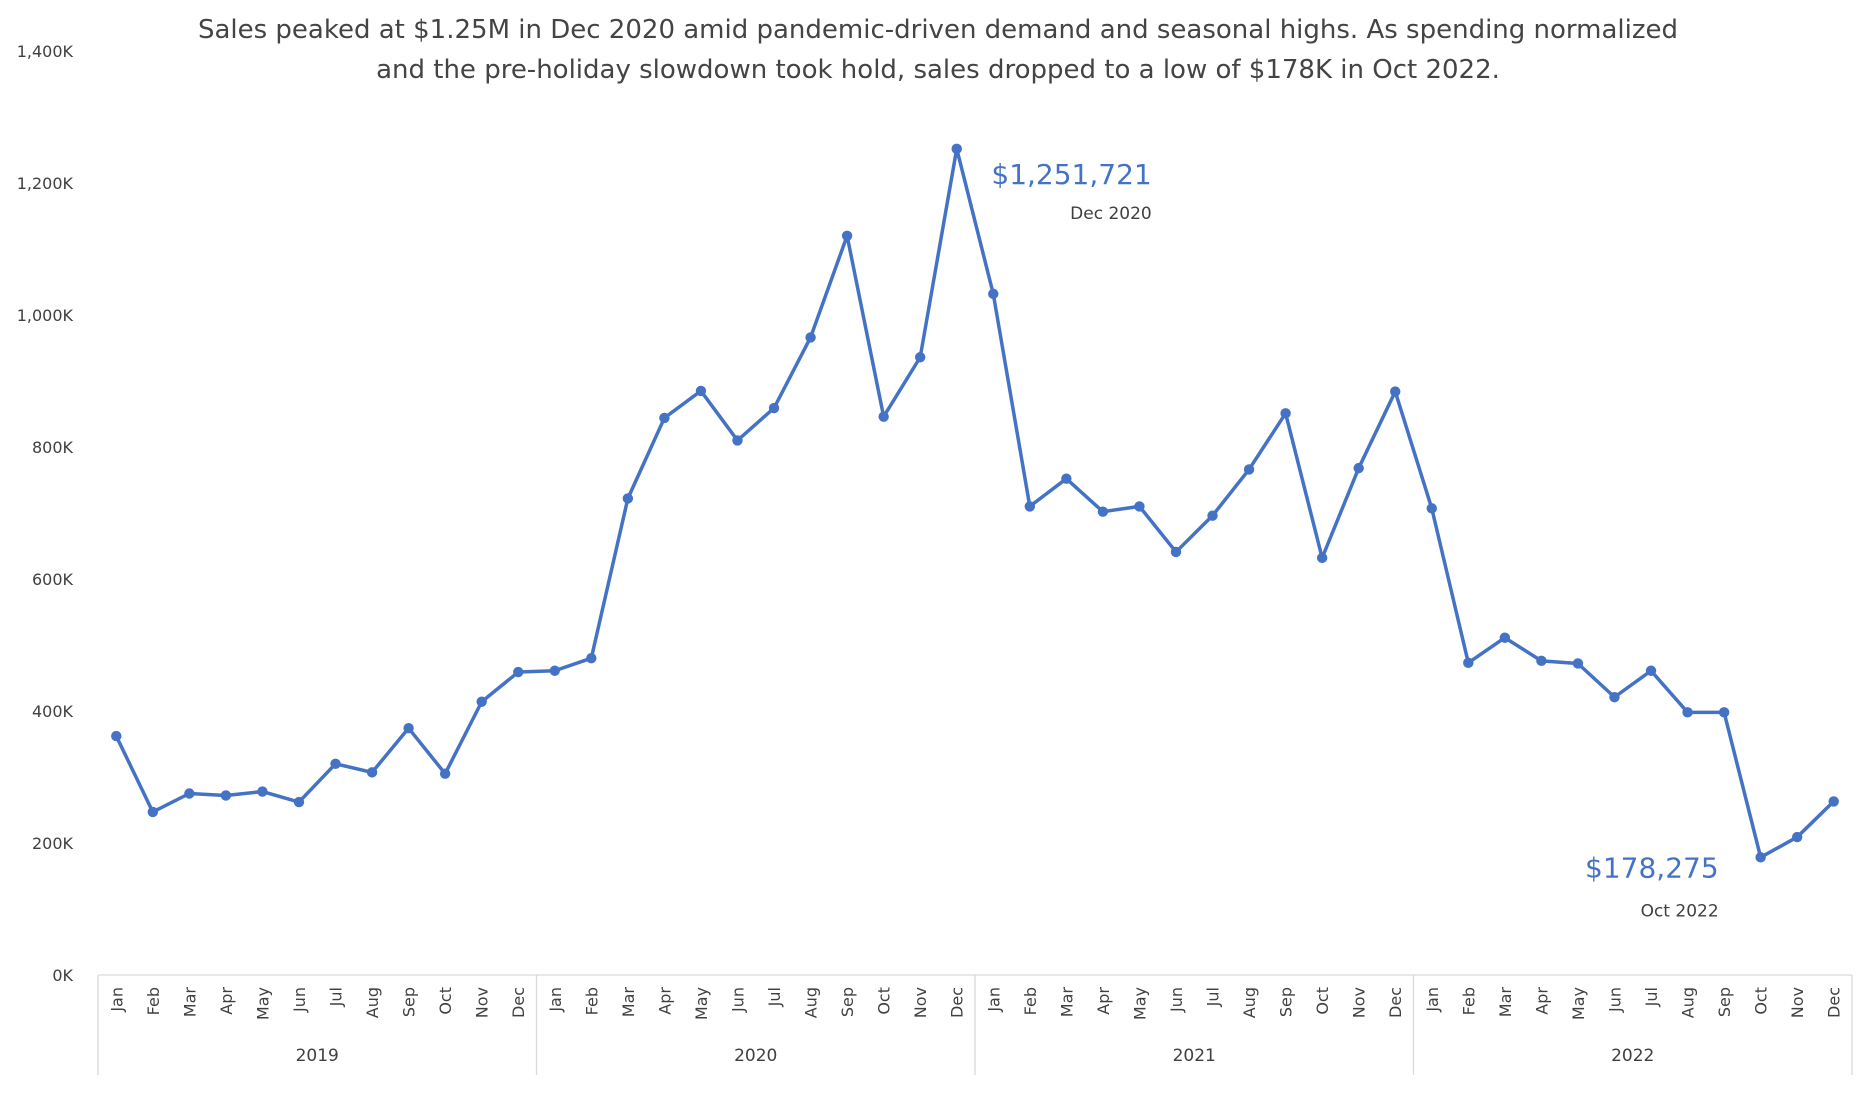 The height and width of the screenshot is (1108, 1868). Describe the element at coordinates (53, 447) in the screenshot. I see `y-tick-label: 800K` at that location.